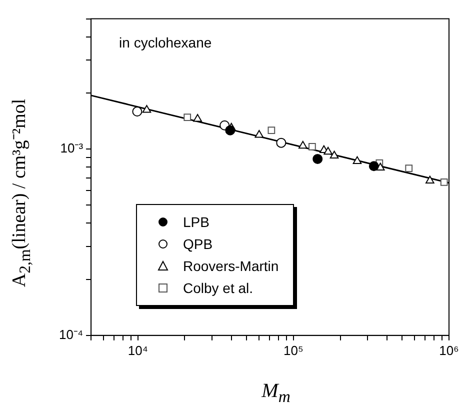  What do you see at coordinates (165, 42) in the screenshot?
I see `annotation: in cyclohexane` at bounding box center [165, 42].